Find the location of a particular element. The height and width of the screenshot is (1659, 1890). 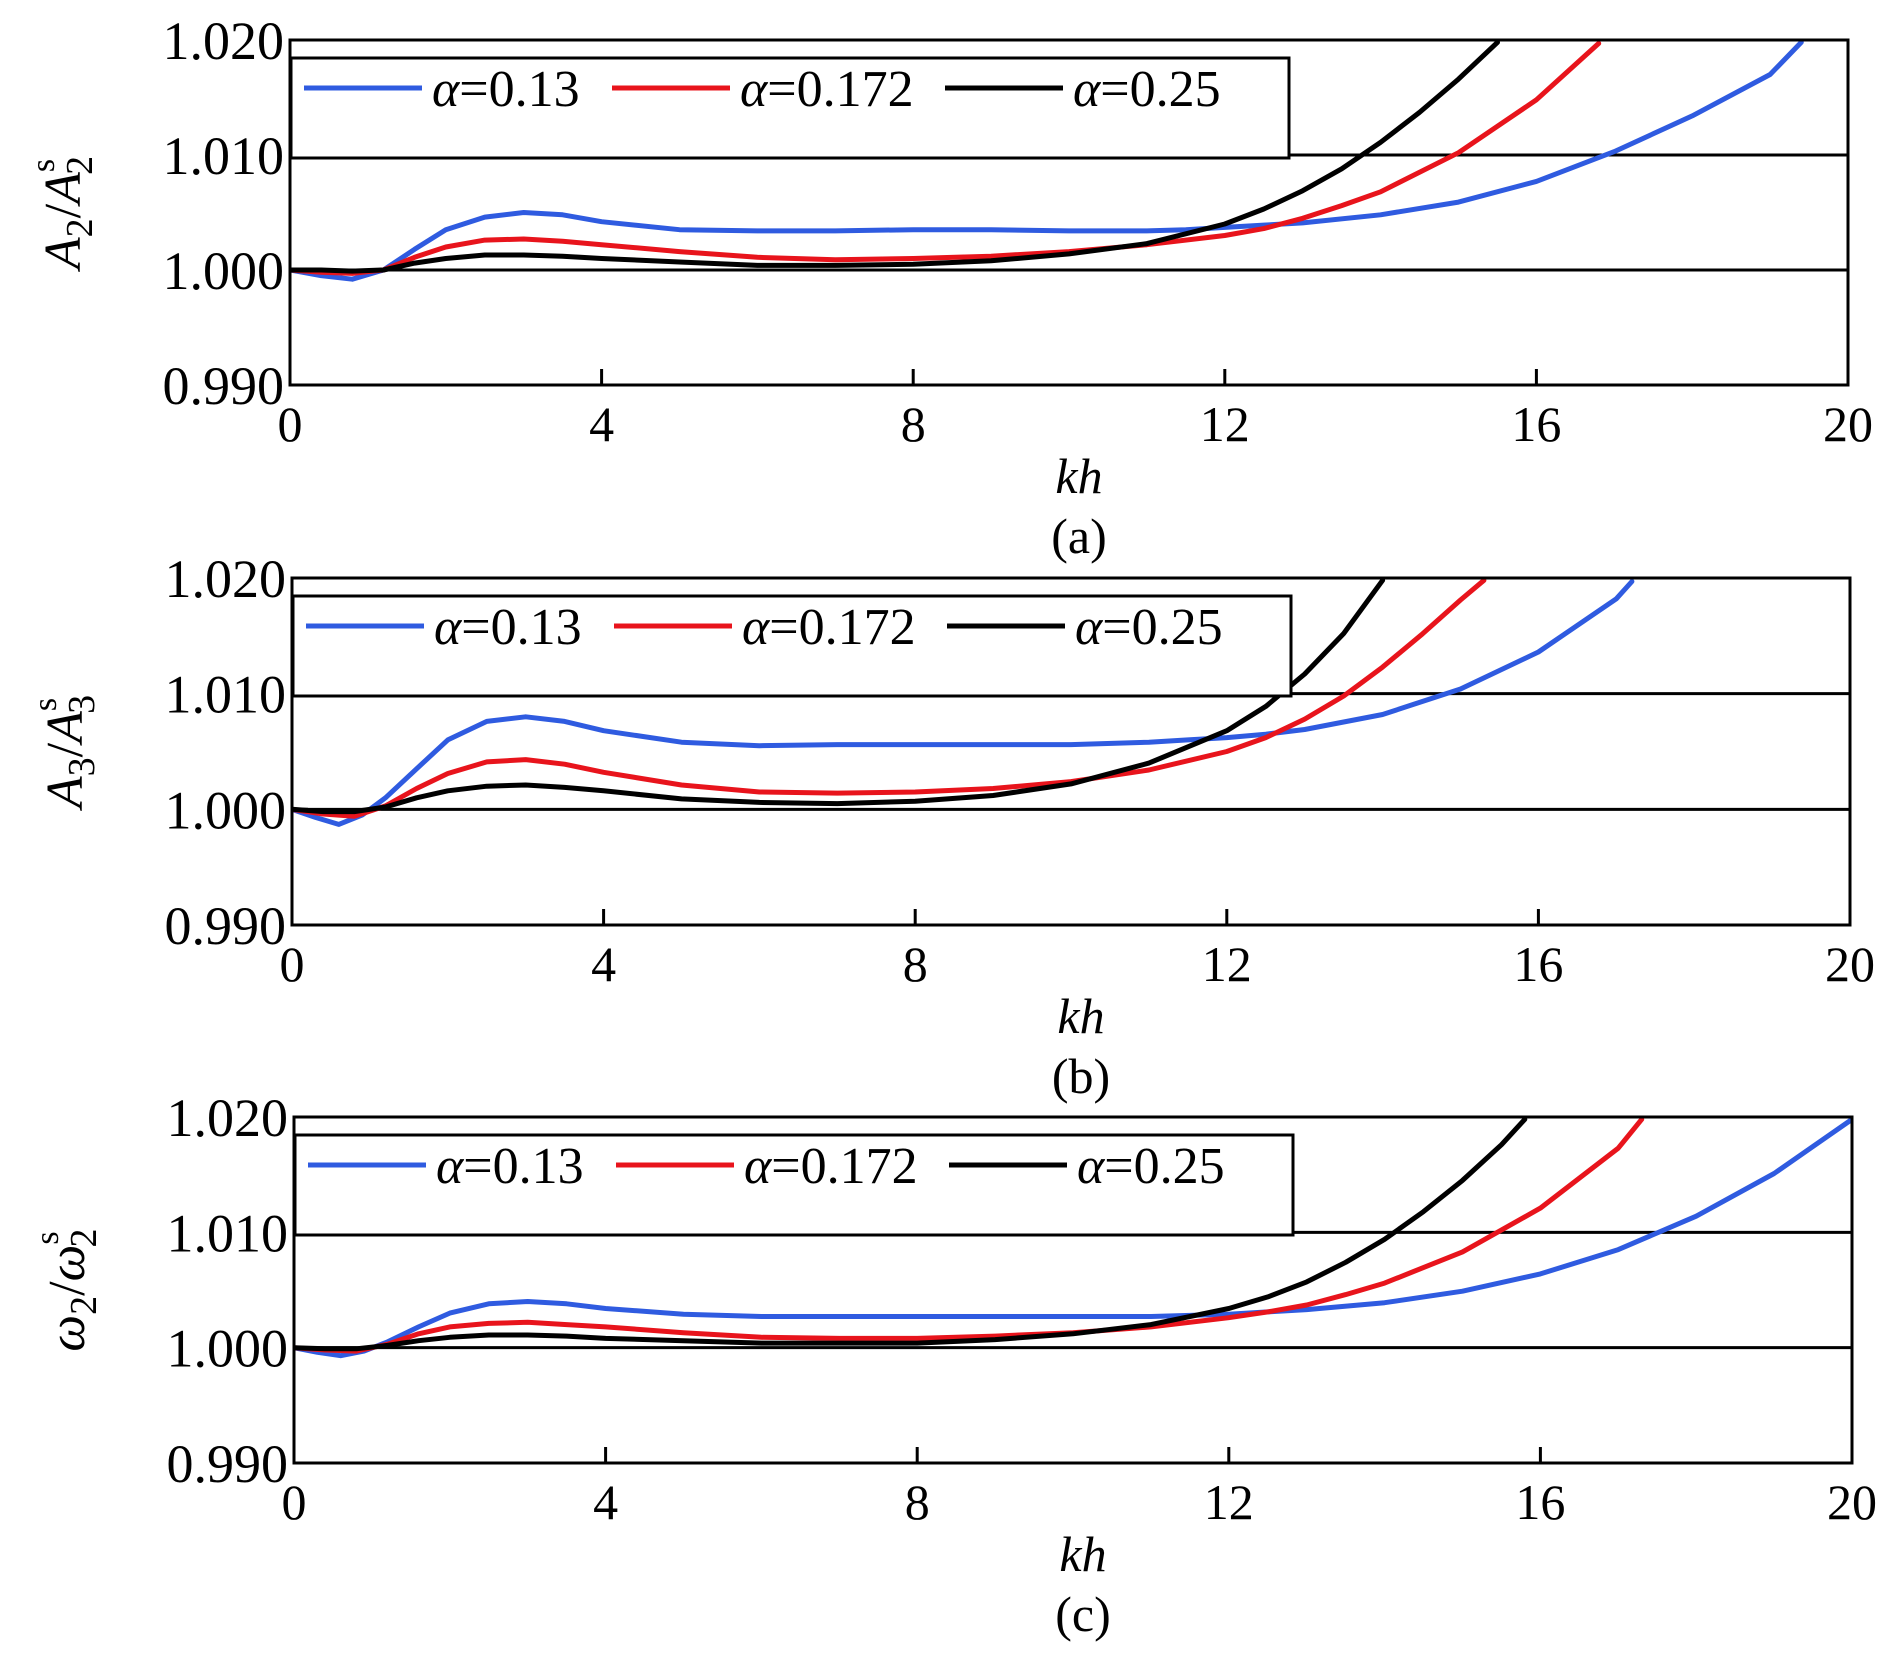

panel-label: (c) is located at coordinates (1083, 1614).